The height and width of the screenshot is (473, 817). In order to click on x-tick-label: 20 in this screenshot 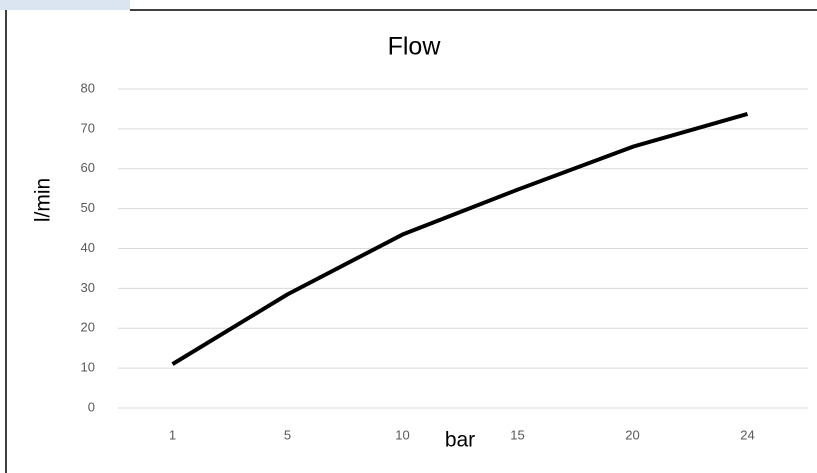, I will do `click(632, 434)`.